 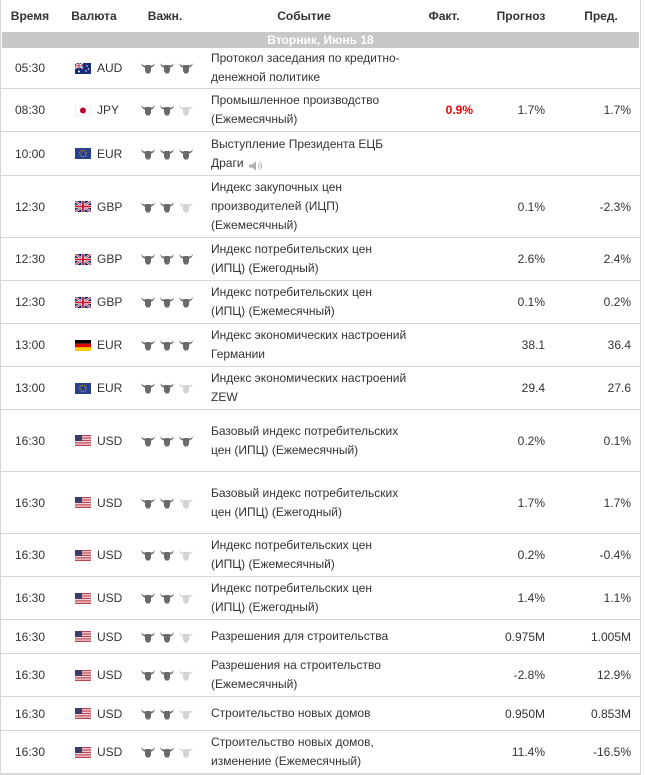 I want to click on event-name-cell: Промышленное производство (Ежемесячный), so click(x=304, y=110).